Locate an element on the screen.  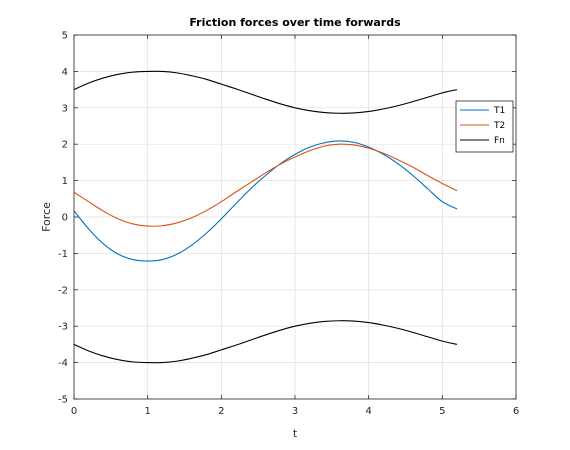
x-tick-label: 5 is located at coordinates (442, 411).